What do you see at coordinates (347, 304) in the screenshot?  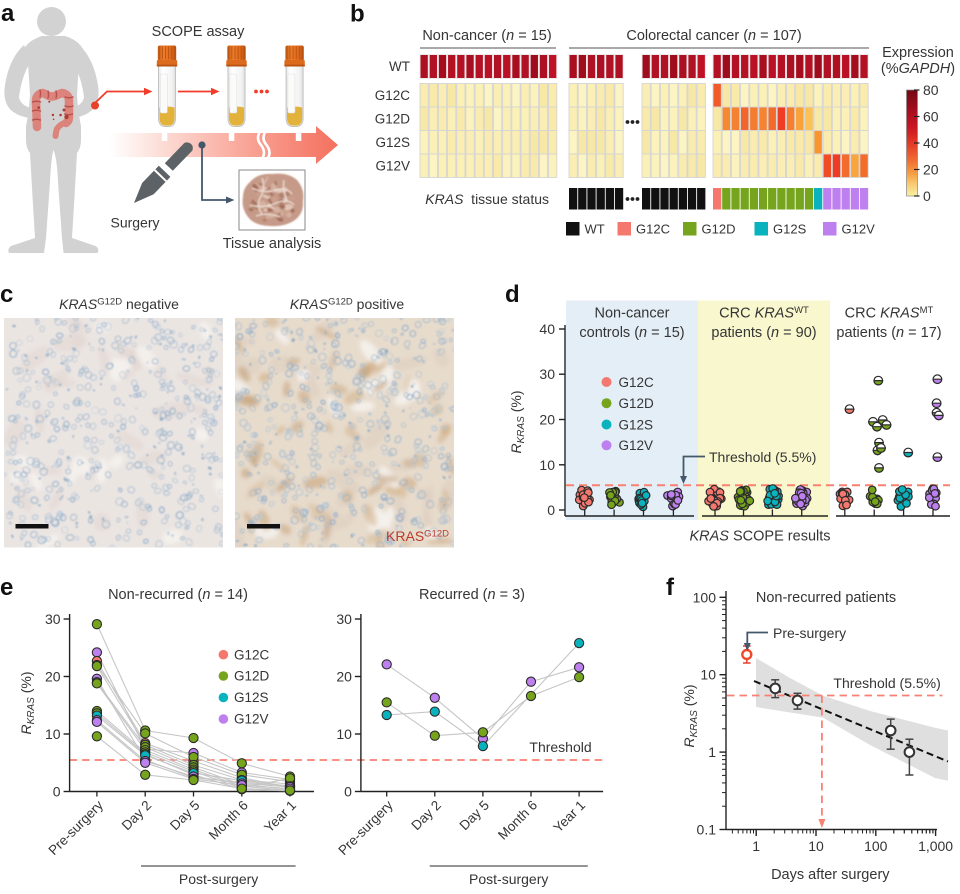 I see `svg-text: KRASG12D positive` at bounding box center [347, 304].